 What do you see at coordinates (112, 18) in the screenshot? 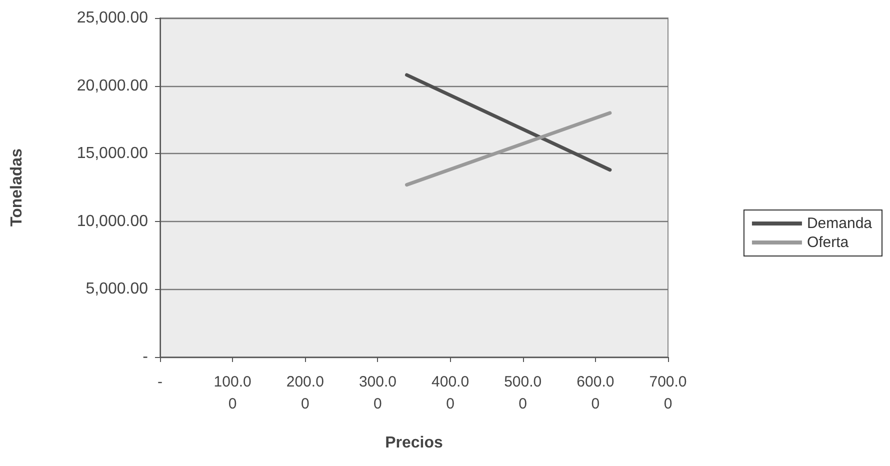
I see `y-tick-label: 25,000.00` at bounding box center [112, 18].